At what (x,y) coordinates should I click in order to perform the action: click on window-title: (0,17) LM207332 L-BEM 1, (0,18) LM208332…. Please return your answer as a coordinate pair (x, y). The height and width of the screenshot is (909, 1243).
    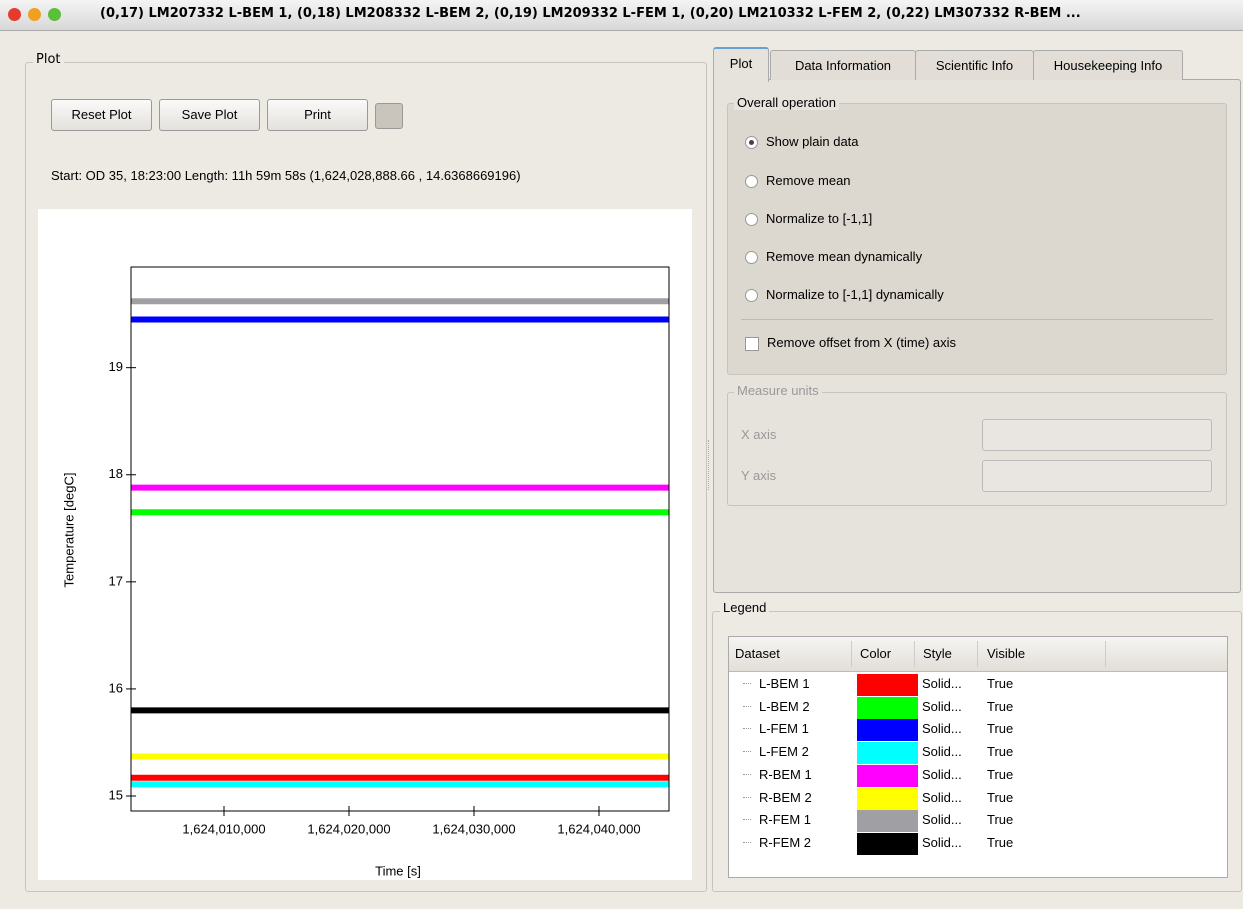
    Looking at the image, I should click on (590, 13).